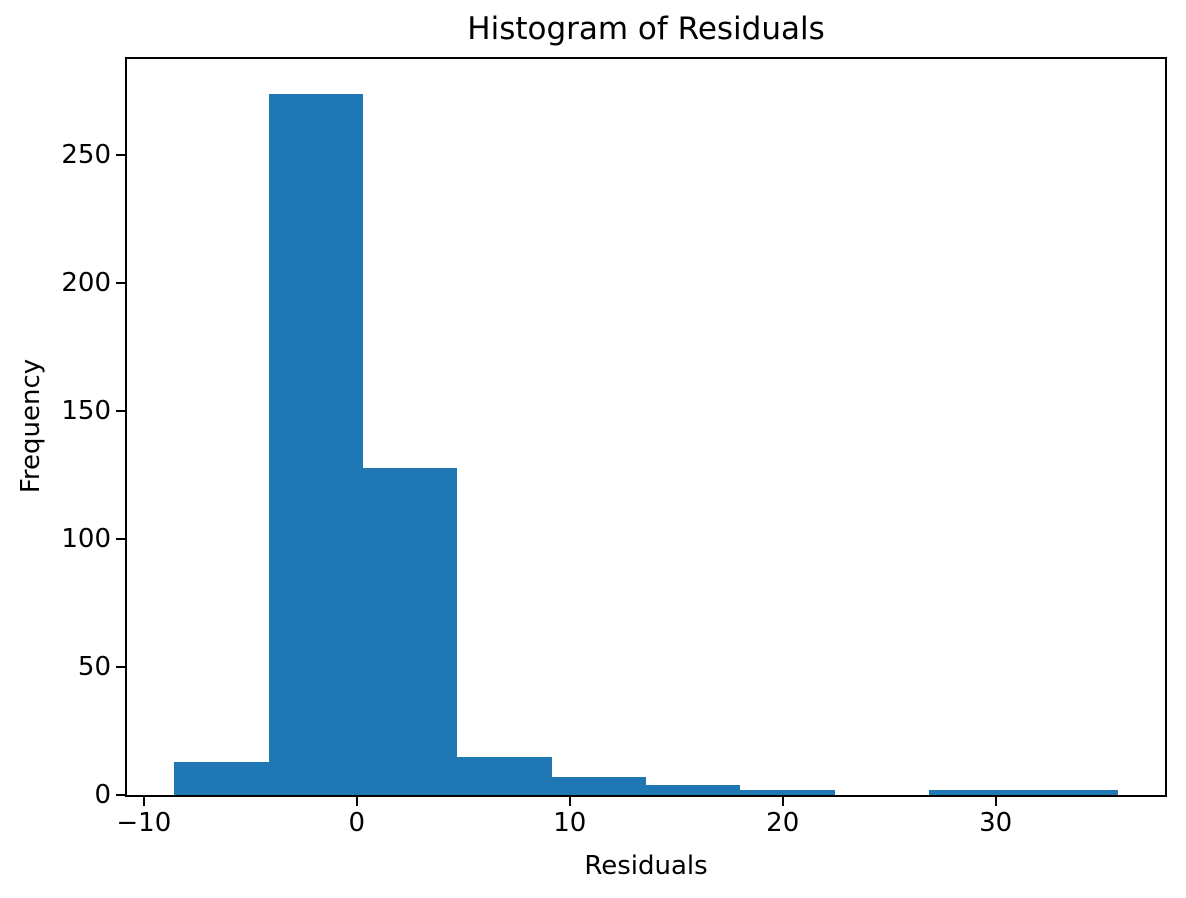 Image resolution: width=1186 pixels, height=898 pixels. I want to click on x-tick-label: 20, so click(783, 823).